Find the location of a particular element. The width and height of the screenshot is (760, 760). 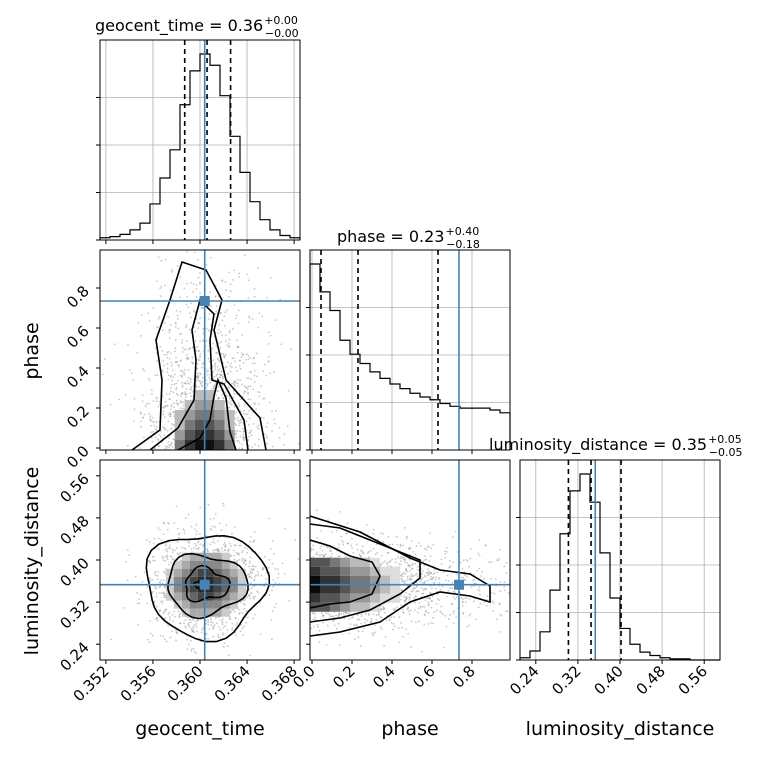

hist-phase-panel is located at coordinates (408, 350).